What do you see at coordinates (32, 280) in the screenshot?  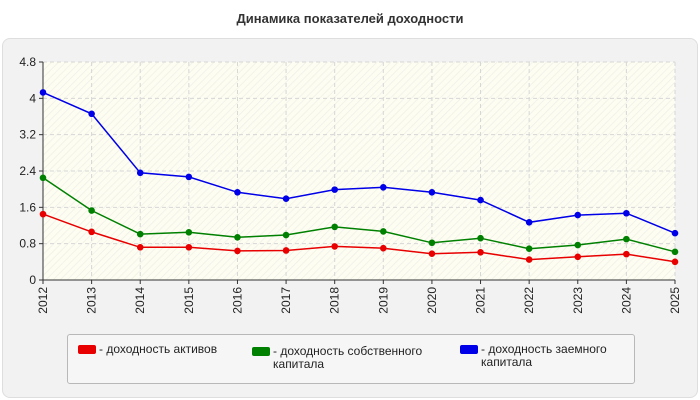 I see `y-tick-label: 0` at bounding box center [32, 280].